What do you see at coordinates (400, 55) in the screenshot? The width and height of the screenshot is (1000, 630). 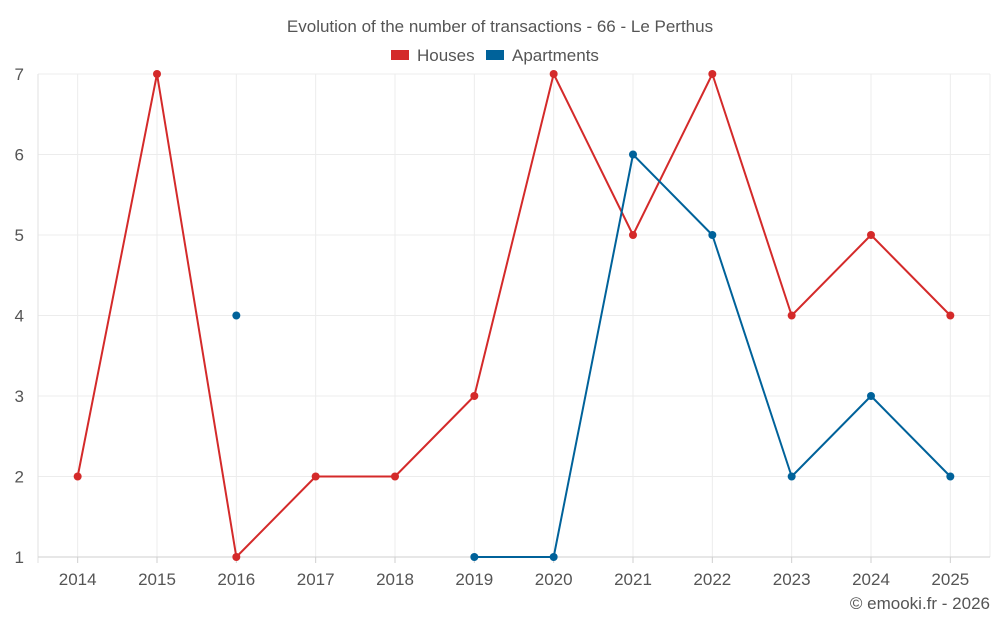 I see `legend-swatch-houses` at bounding box center [400, 55].